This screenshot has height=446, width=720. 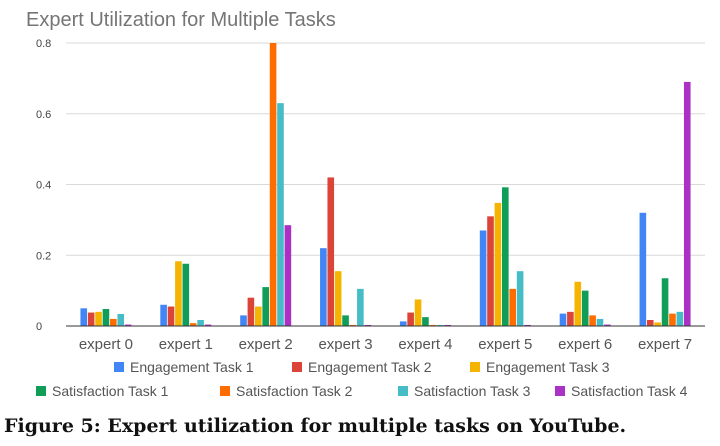 I want to click on y-tick-label: 0, so click(x=39, y=327).